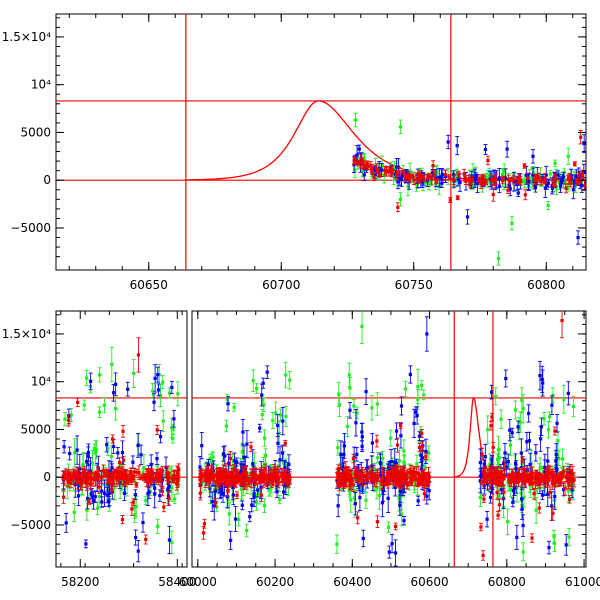  I want to click on top-x-tick-label: 60750, so click(414, 285).